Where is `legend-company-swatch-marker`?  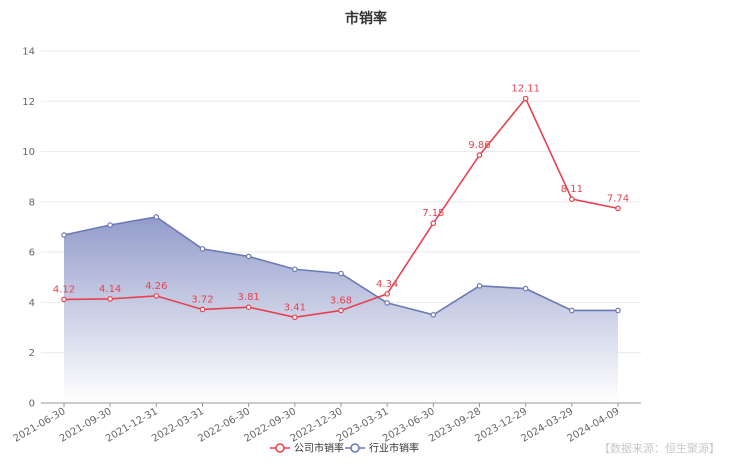
legend-company-swatch-marker is located at coordinates (280, 448).